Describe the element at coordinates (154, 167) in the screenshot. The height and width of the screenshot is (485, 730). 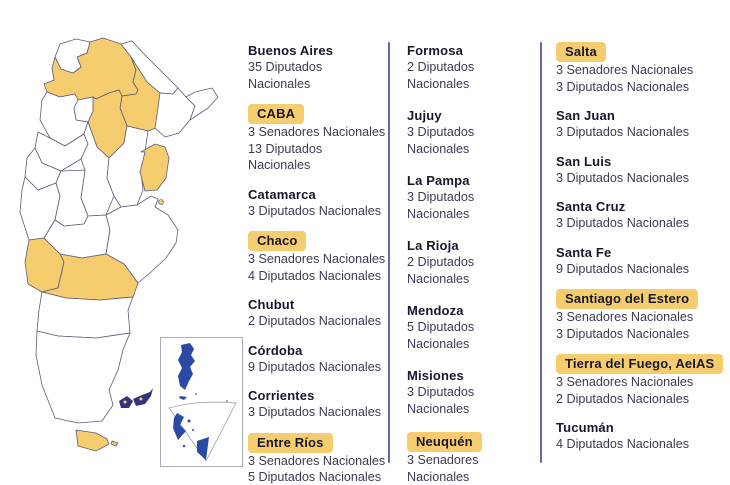
I see `province-entre-rios` at that location.